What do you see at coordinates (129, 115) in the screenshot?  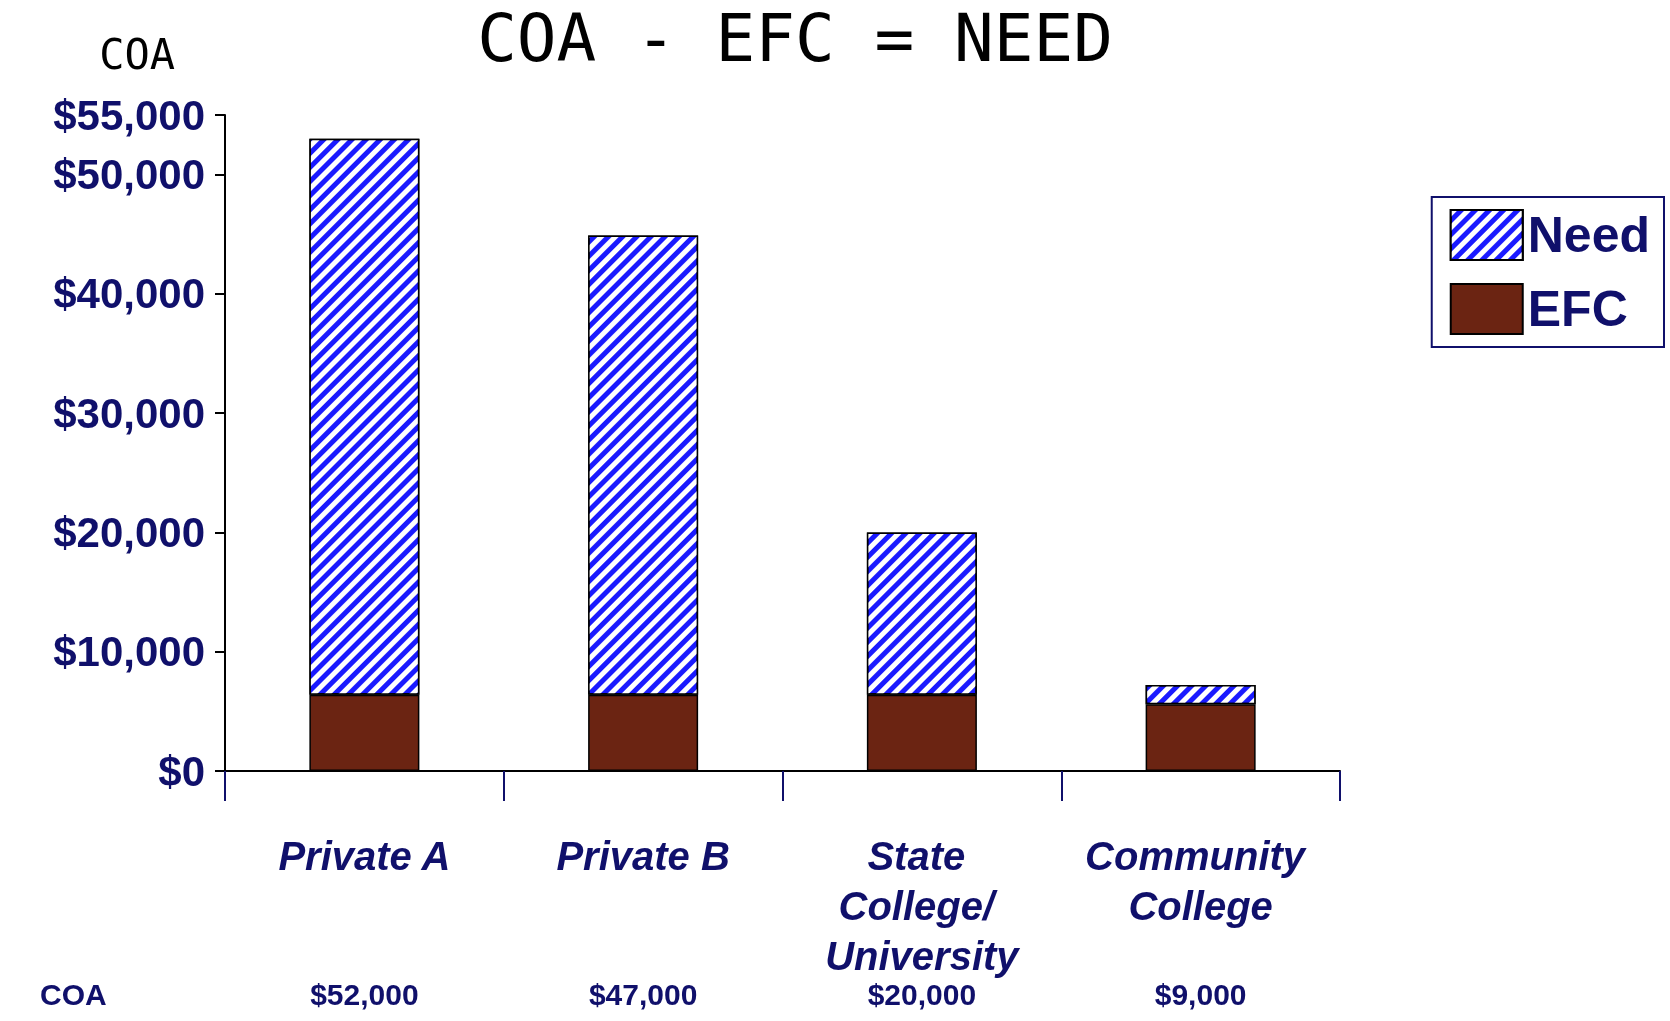 I see `y-tick-label: $55,000` at bounding box center [129, 115].